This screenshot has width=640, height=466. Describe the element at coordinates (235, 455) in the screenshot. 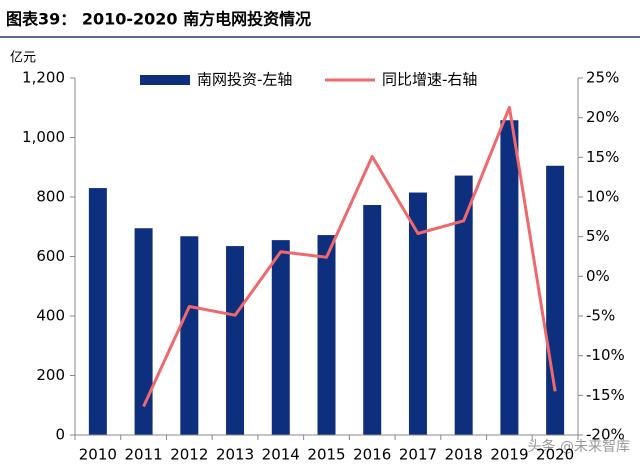

I see `x-tick-label: 2013` at that location.